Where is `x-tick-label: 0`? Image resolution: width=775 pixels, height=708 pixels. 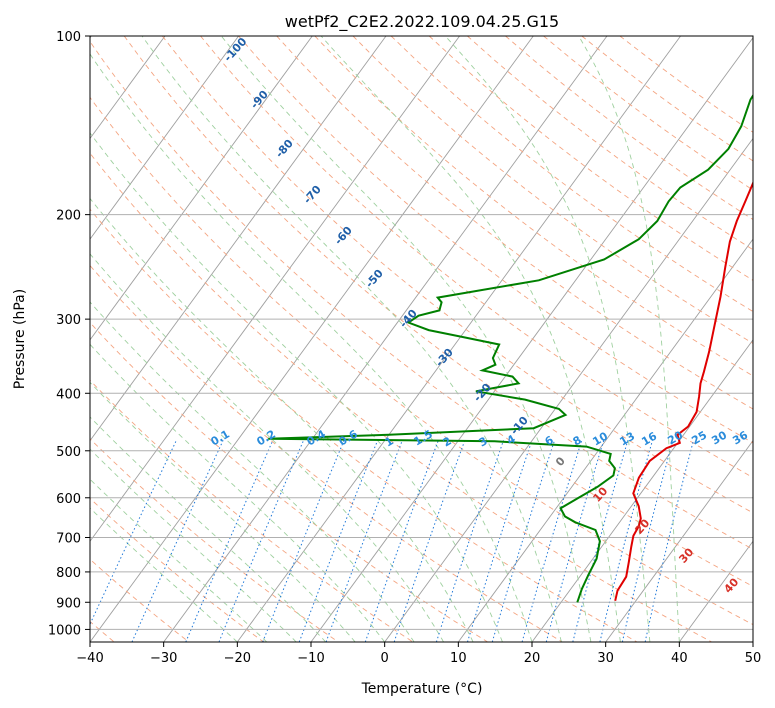 x-tick-label: 0 is located at coordinates (385, 658).